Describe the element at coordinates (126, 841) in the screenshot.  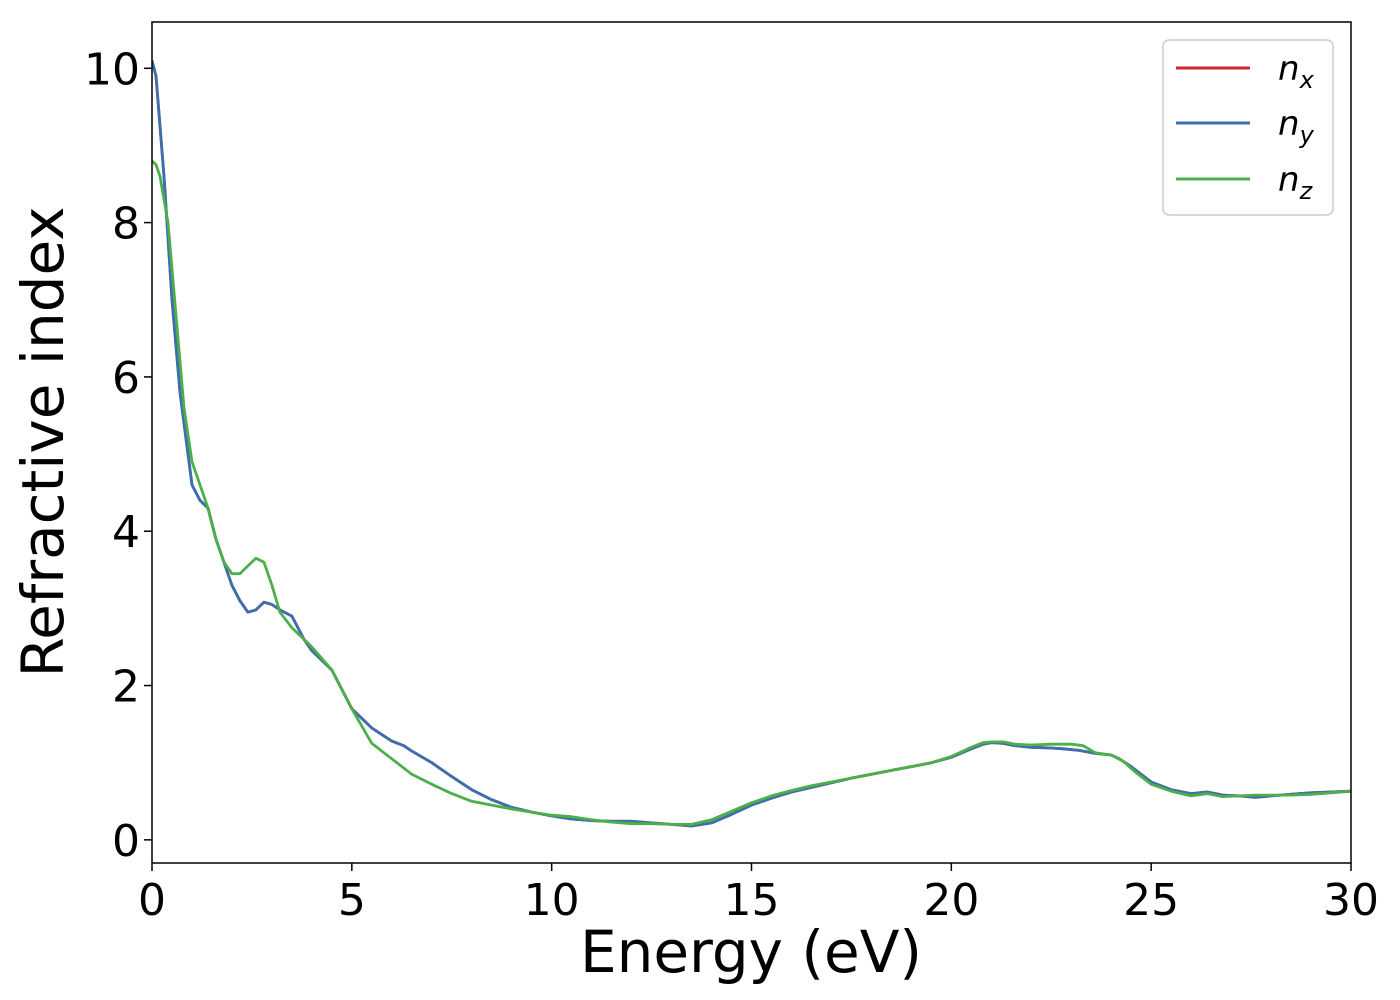
I see `y-tick-label: 0` at that location.